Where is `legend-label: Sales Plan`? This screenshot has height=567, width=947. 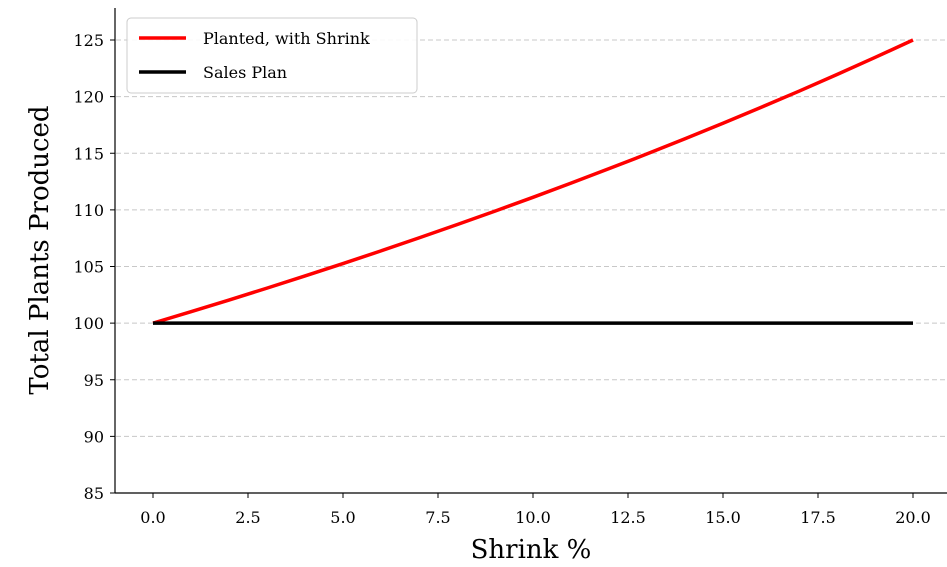
legend-label: Sales Plan is located at coordinates (245, 72).